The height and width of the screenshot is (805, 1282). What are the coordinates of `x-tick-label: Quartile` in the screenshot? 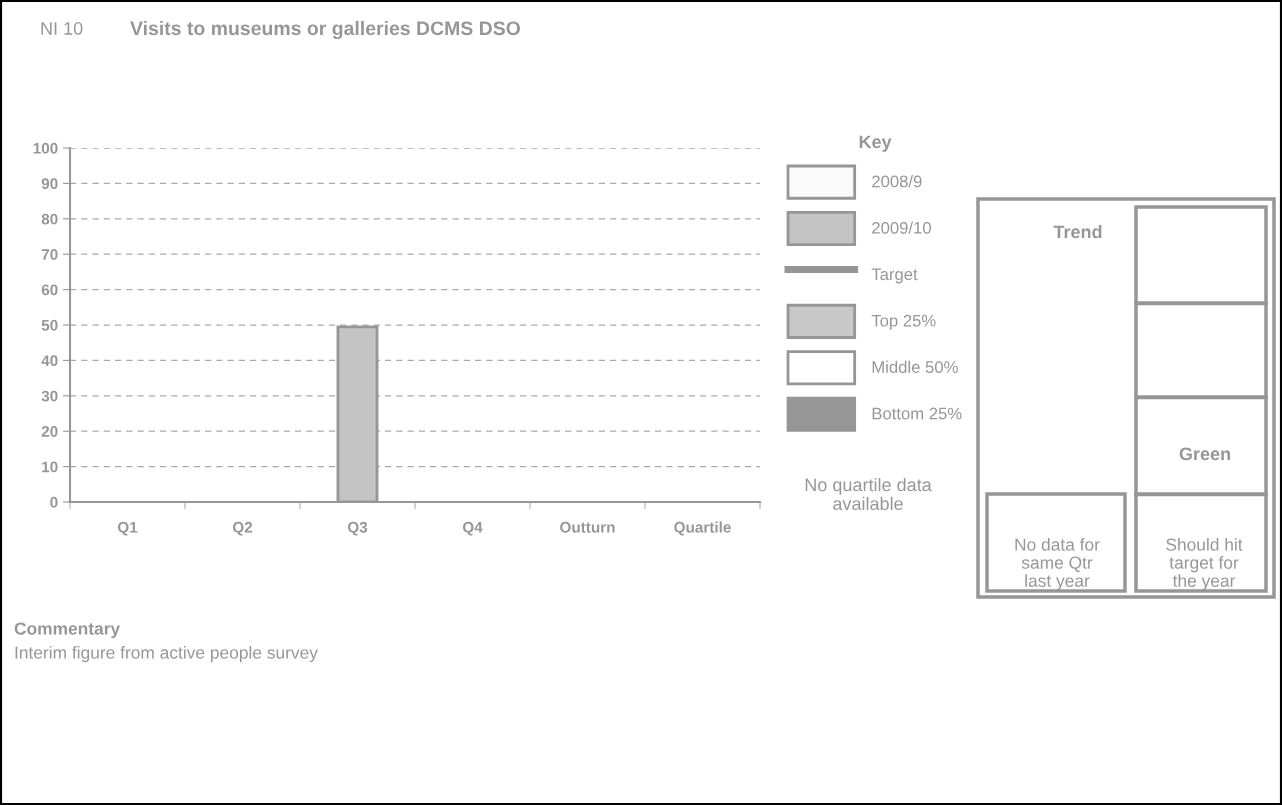 It's located at (702, 528).